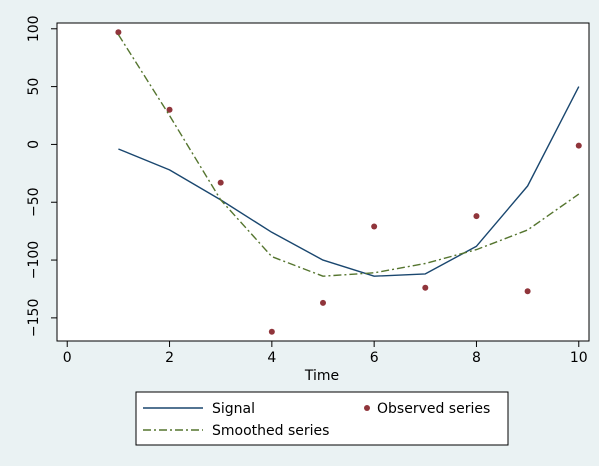  I want to click on y-tick-label: 0, so click(34, 144).